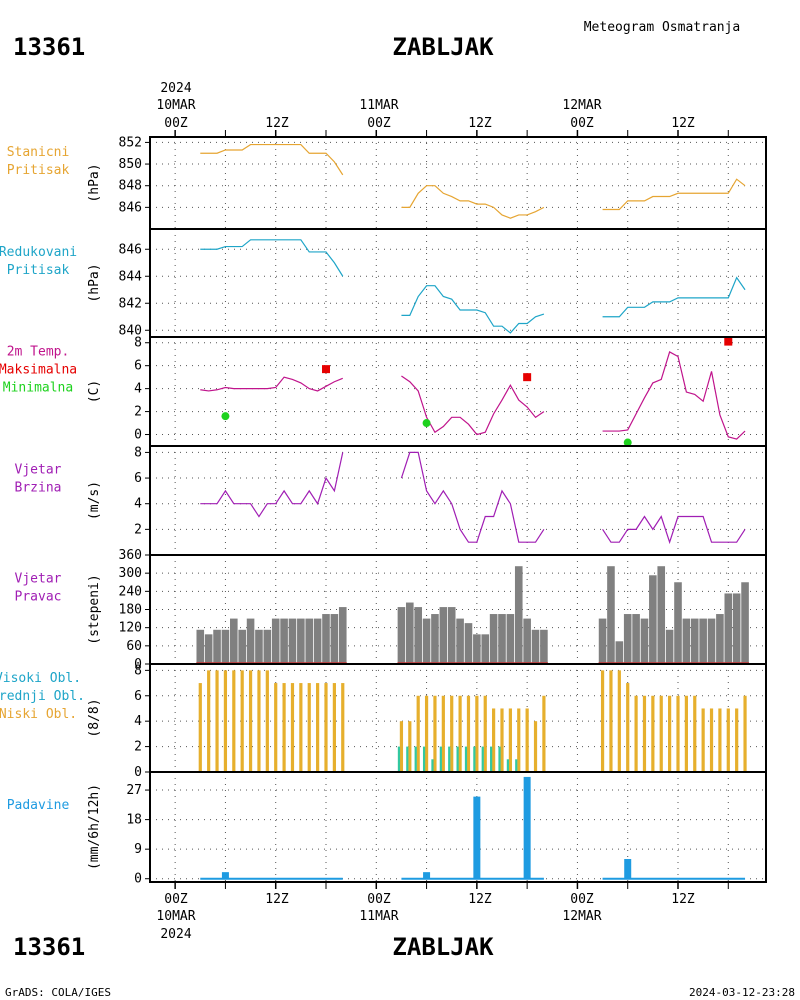  Describe the element at coordinates (443, 47) in the screenshot. I see `station-name-top: ZABLJAK` at that location.